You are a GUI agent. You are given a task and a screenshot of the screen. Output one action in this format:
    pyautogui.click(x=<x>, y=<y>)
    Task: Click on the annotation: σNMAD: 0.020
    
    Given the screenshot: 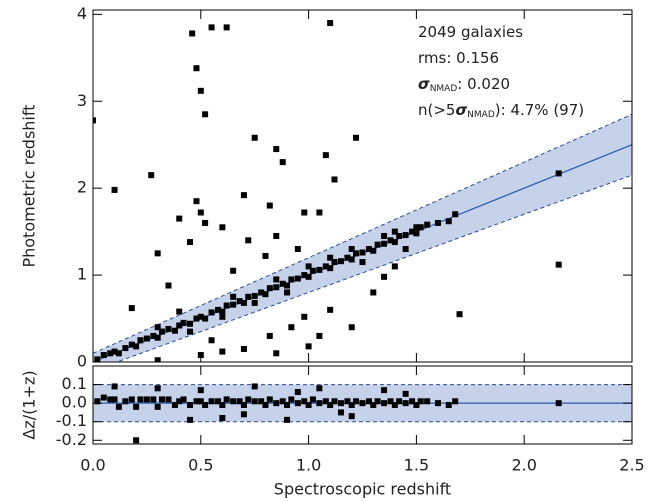 What is the action you would take?
    pyautogui.click(x=464, y=84)
    